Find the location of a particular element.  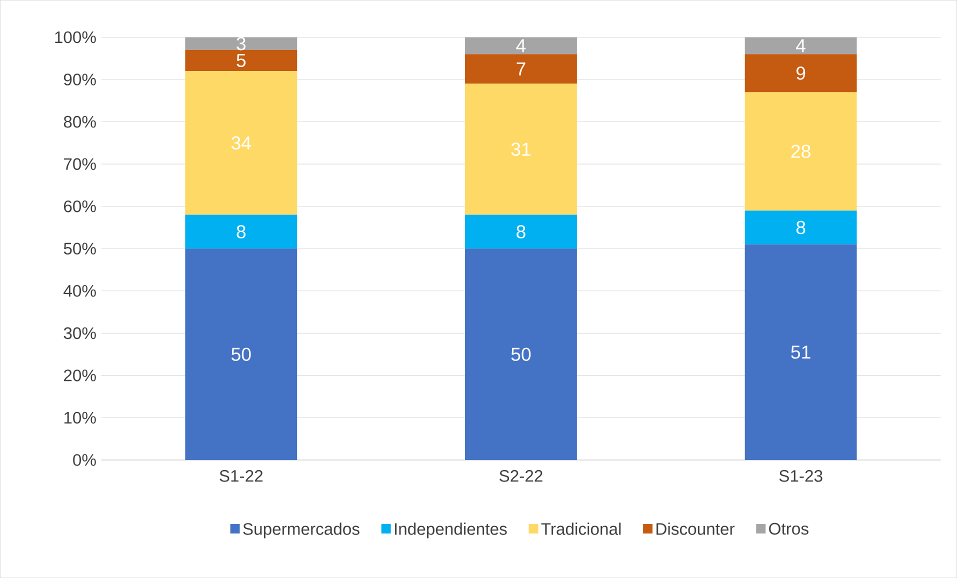

legend-label: Tradicional is located at coordinates (581, 528).